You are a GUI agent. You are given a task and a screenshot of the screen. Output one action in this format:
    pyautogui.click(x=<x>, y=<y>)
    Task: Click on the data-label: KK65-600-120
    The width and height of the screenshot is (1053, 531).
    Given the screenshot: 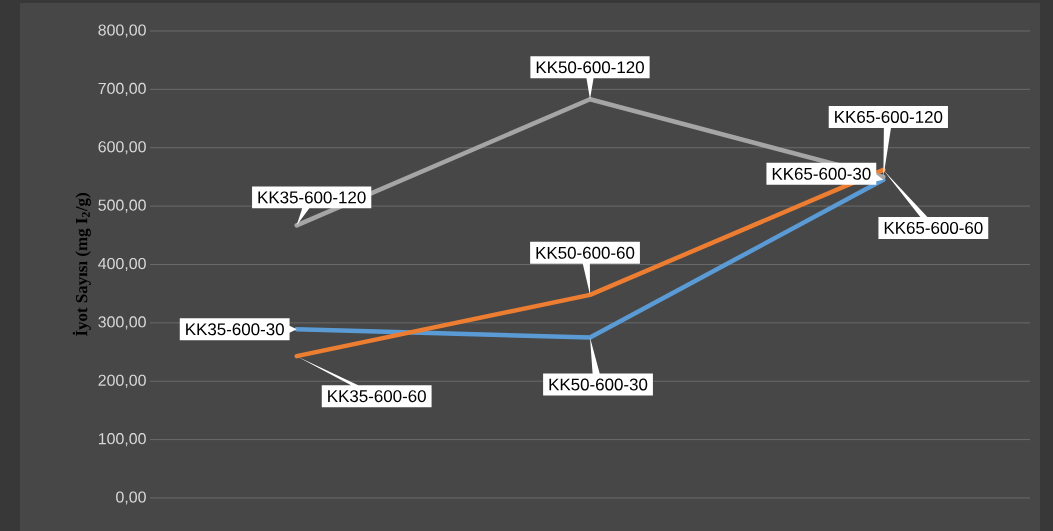 What is the action you would take?
    pyautogui.click(x=889, y=116)
    